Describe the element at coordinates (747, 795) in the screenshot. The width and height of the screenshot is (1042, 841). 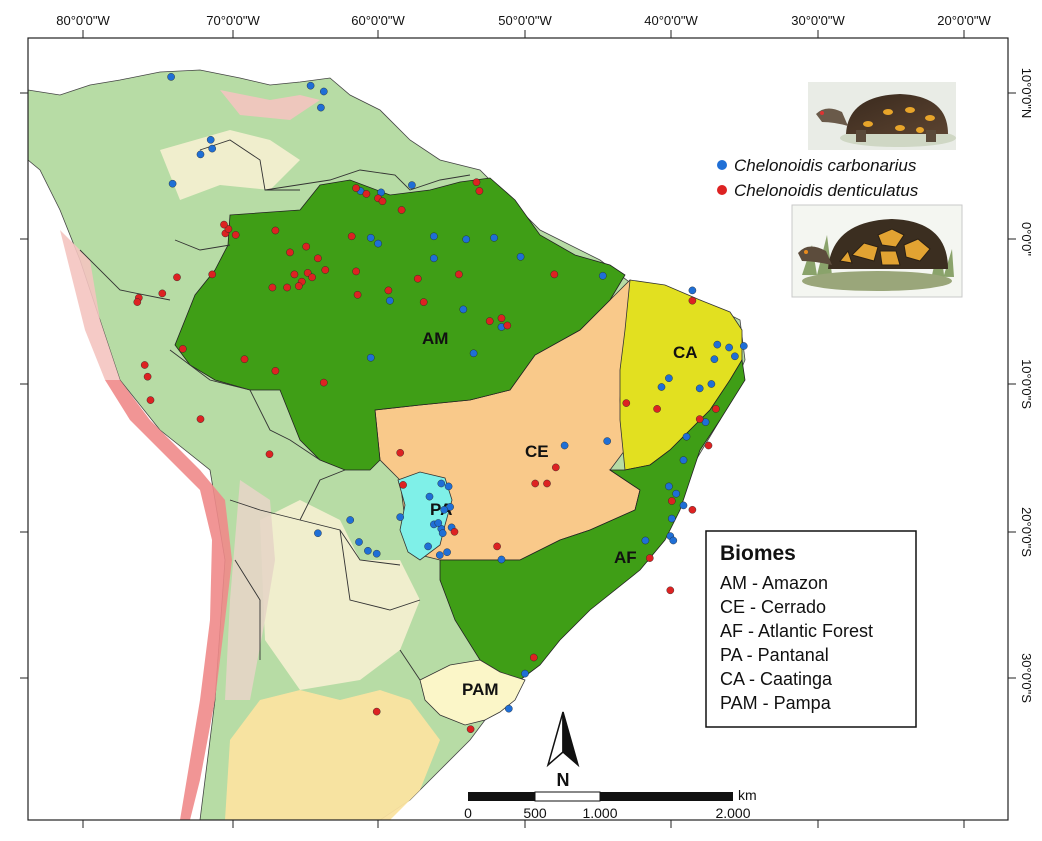
I see `scale-unit: km` at that location.